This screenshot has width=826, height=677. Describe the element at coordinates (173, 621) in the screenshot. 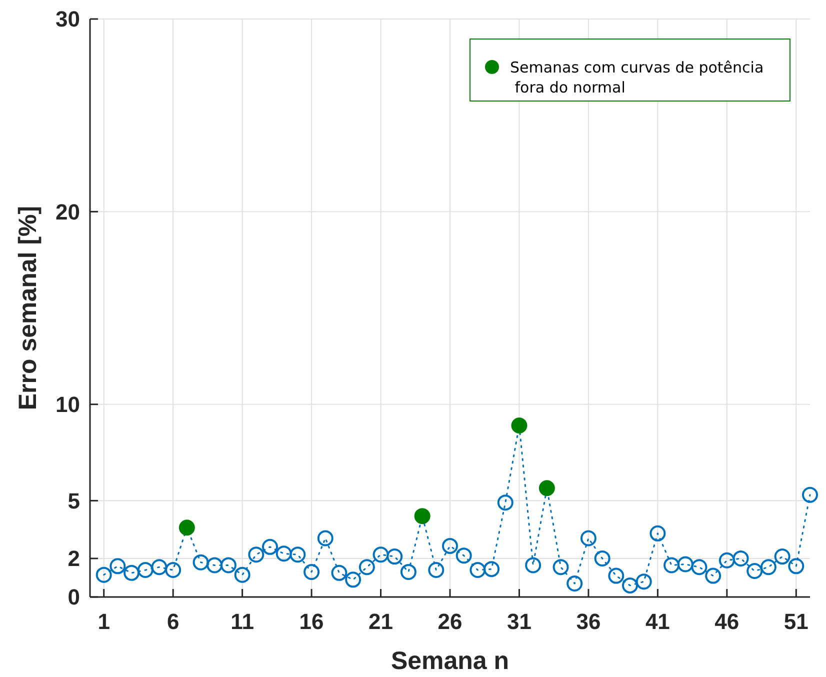

I see `x-tick-label: 6` at that location.